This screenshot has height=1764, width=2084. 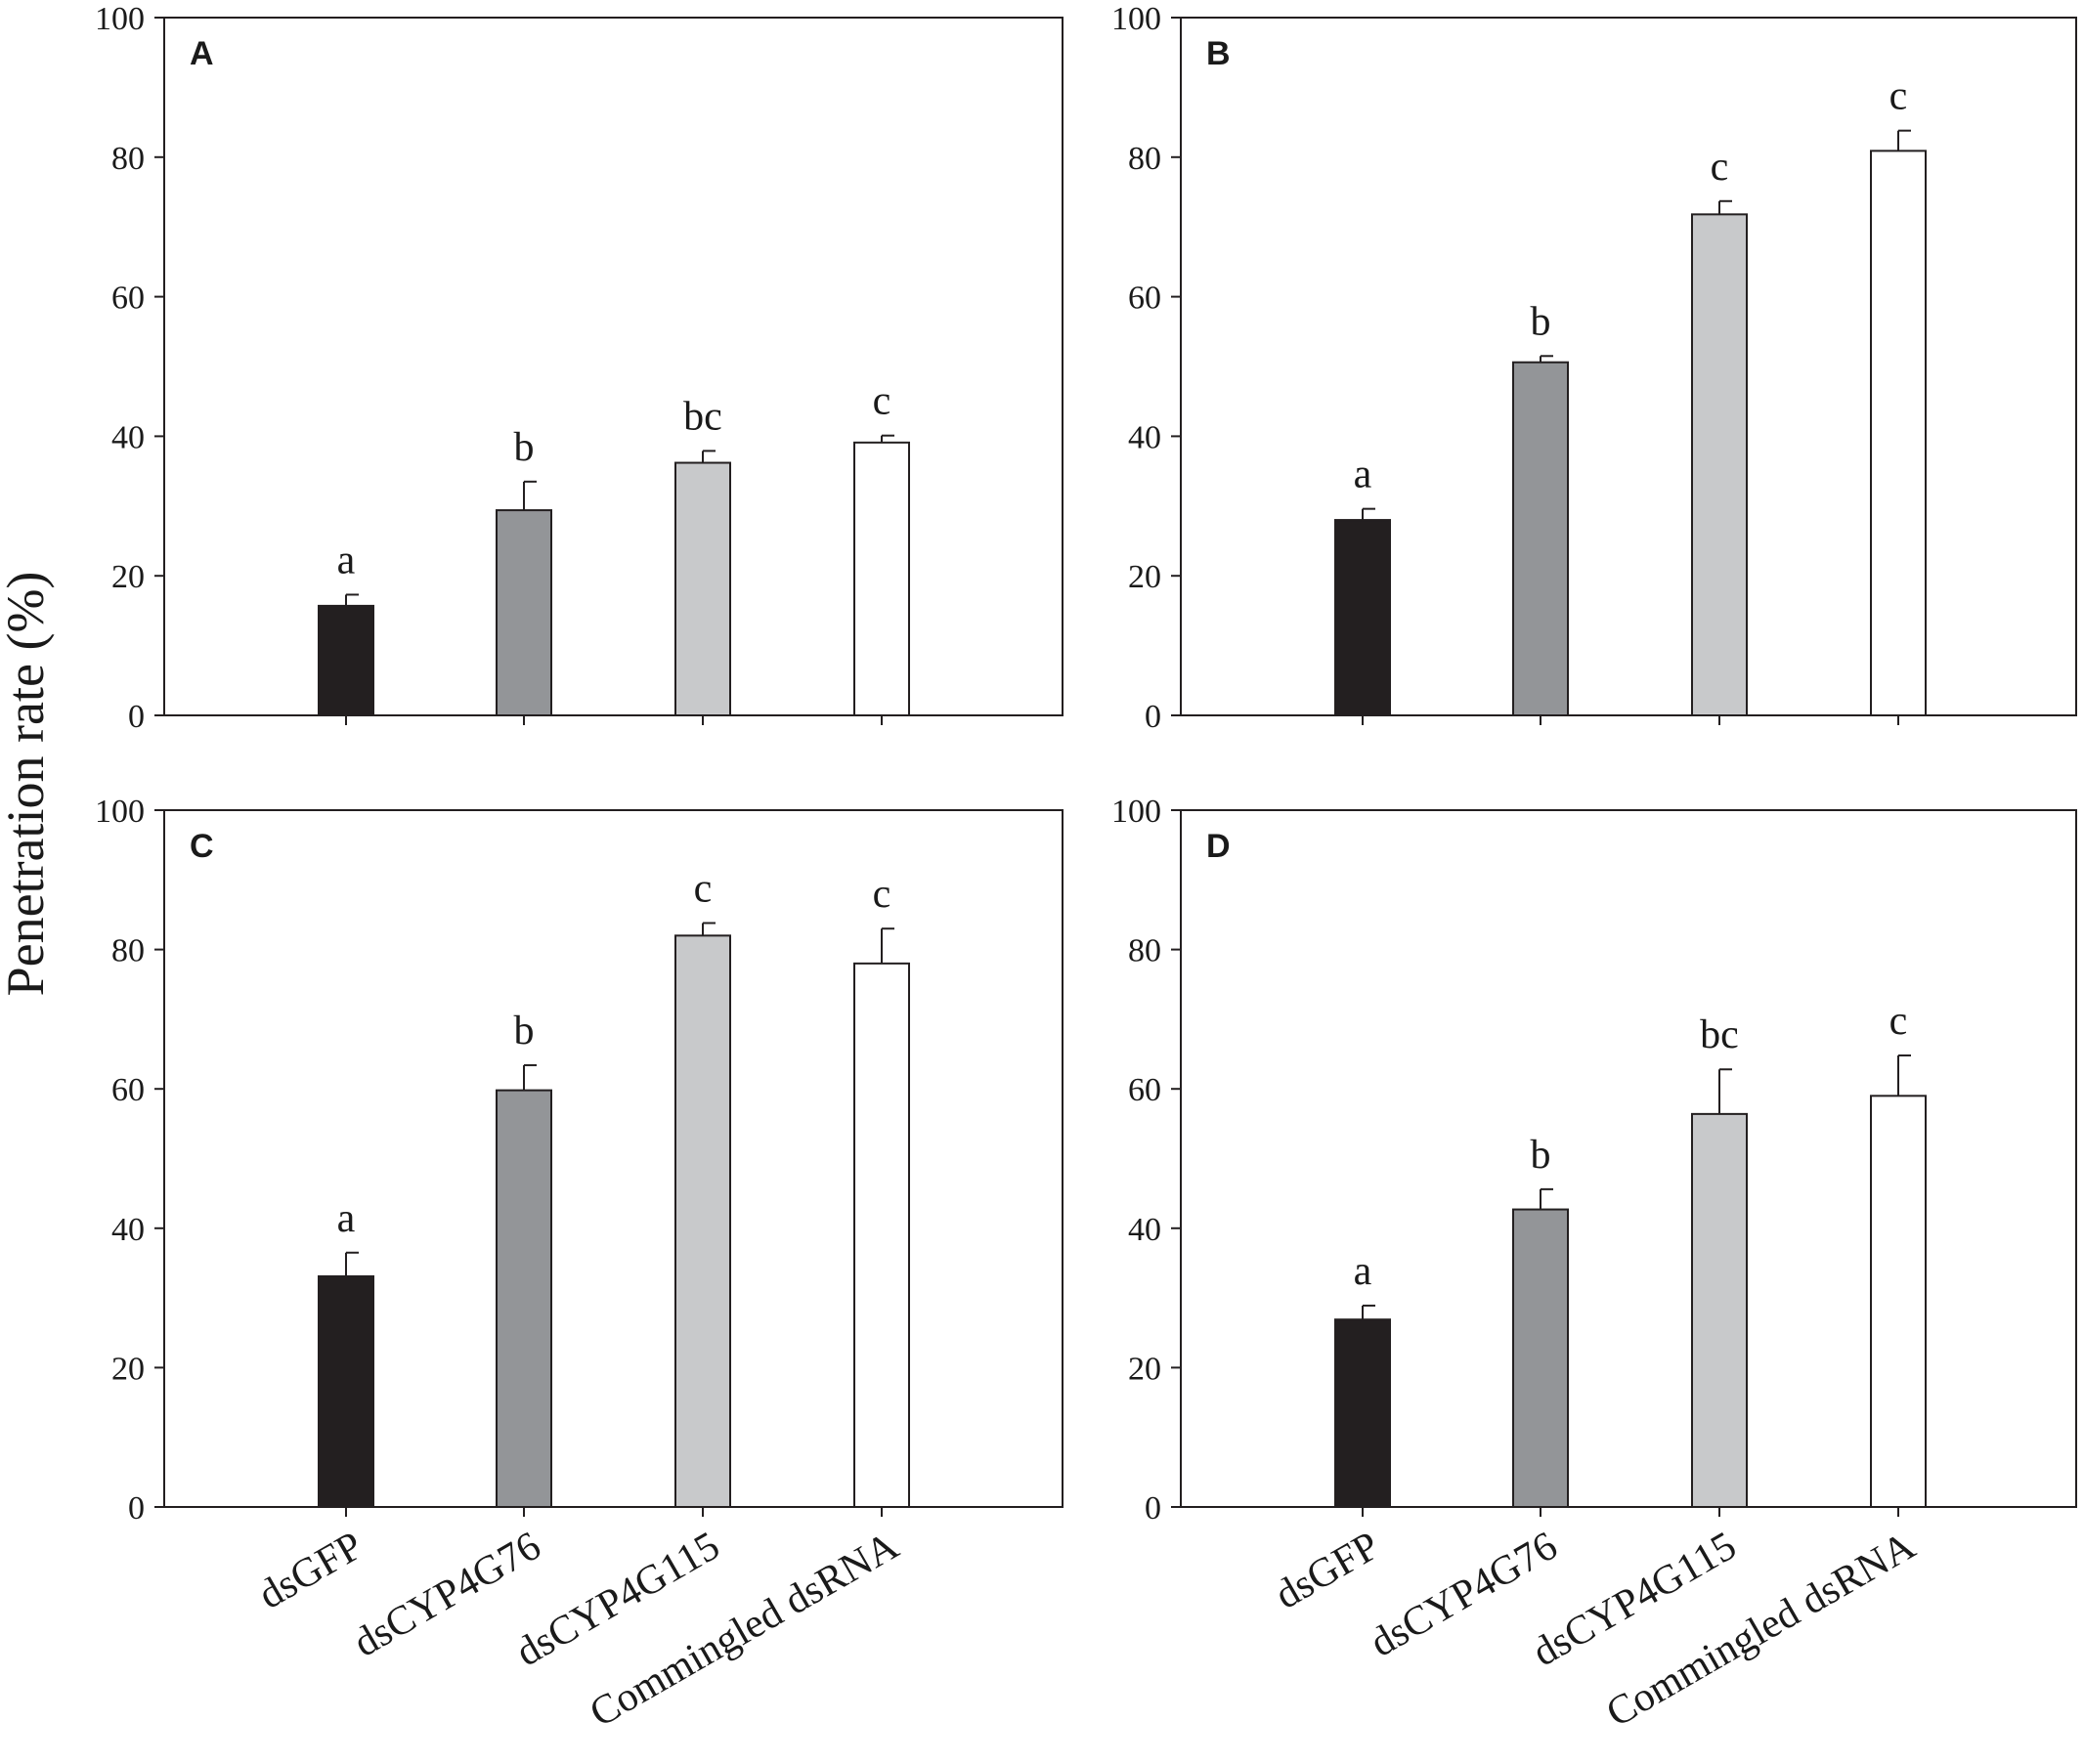 I want to click on panel-c-sig-letter-dsgfp: a, so click(x=346, y=1218).